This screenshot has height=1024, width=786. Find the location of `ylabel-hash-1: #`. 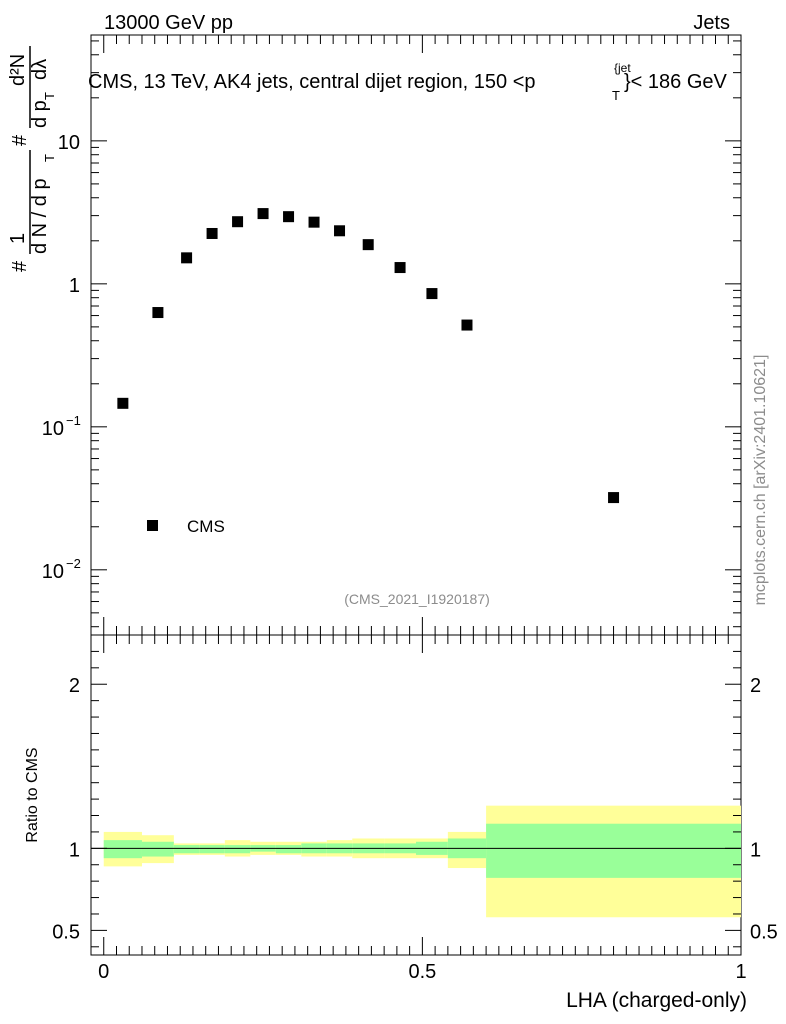

ylabel-hash-1: # is located at coordinates (20, 266).